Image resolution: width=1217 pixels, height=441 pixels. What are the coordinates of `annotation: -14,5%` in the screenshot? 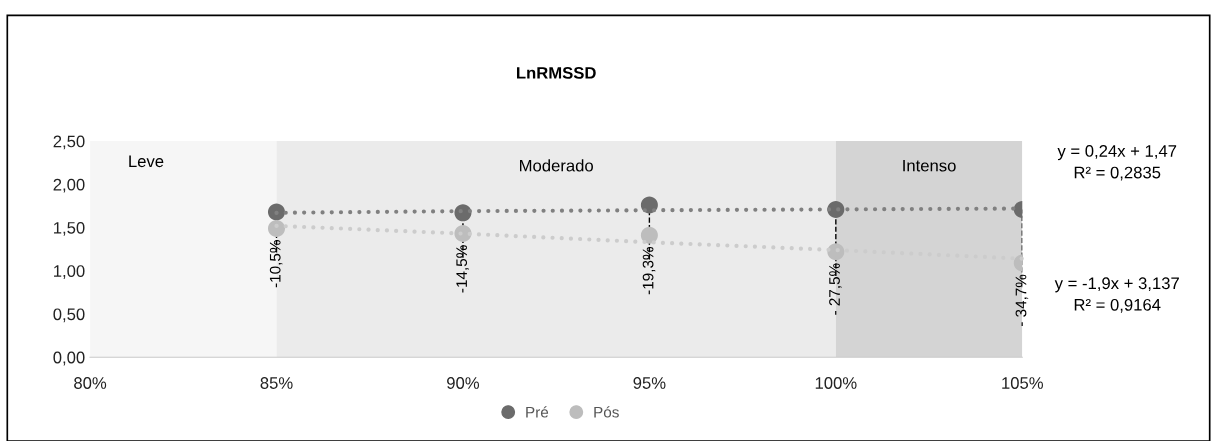 It's located at (462, 269).